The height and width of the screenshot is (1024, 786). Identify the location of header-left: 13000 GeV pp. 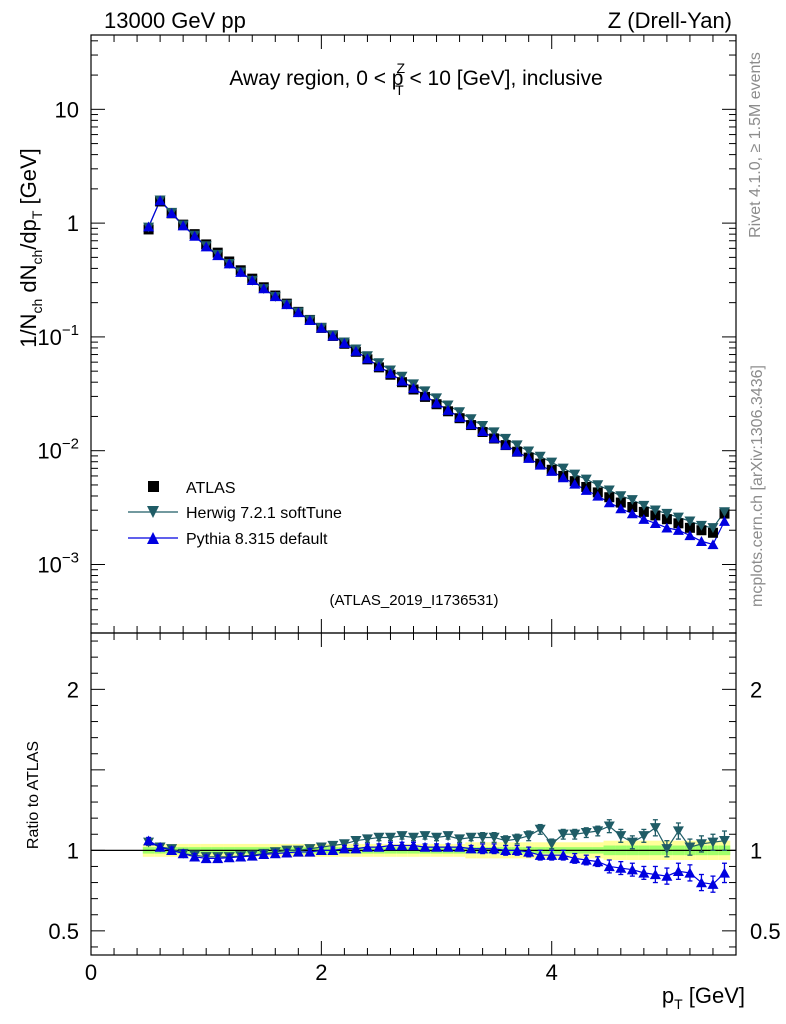
(175, 20).